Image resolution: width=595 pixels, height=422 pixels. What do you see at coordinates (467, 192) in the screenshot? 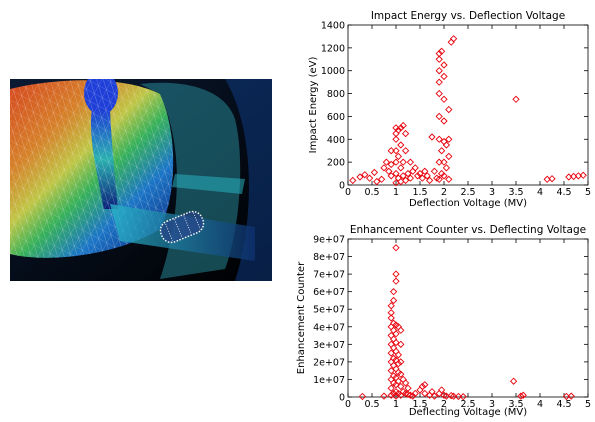
I see `x-tick-label: 2.5` at bounding box center [467, 192].